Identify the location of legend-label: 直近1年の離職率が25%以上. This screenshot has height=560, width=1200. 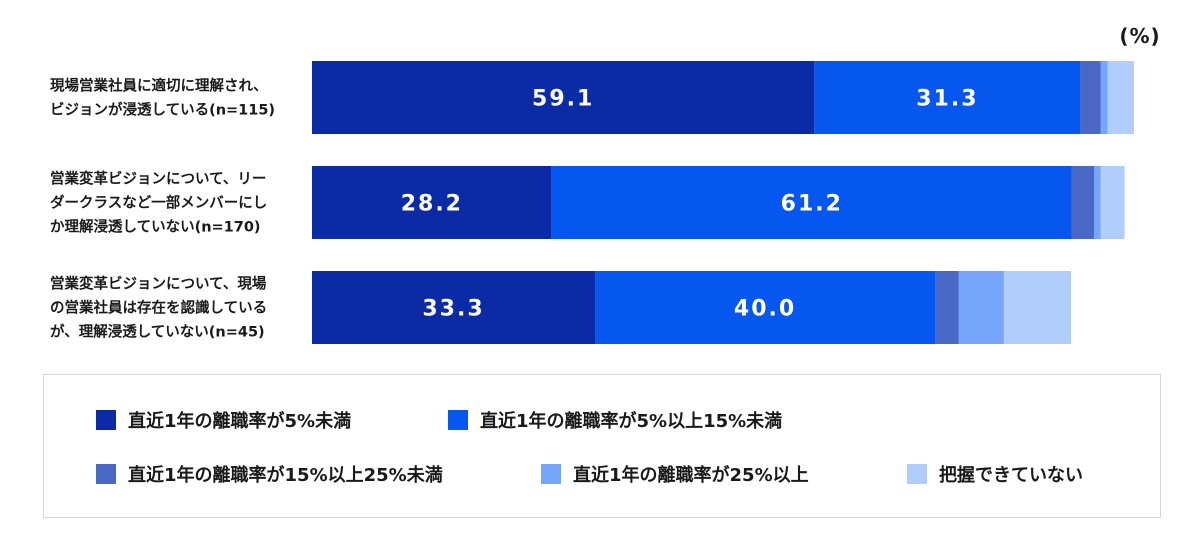
(691, 475).